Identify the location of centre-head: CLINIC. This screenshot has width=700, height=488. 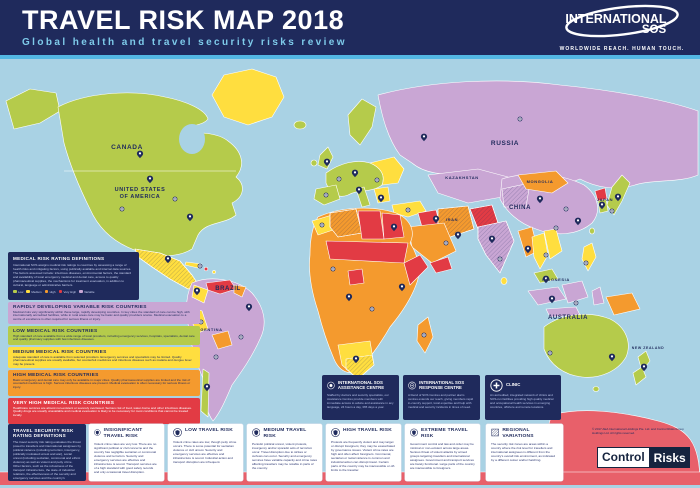
(523, 385).